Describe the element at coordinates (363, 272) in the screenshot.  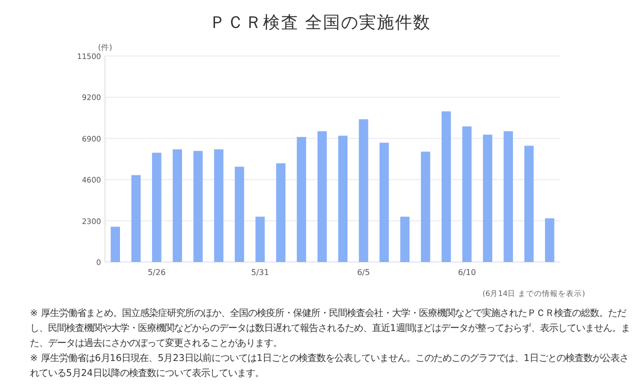
I see `x-tick-label: 6/5` at that location.